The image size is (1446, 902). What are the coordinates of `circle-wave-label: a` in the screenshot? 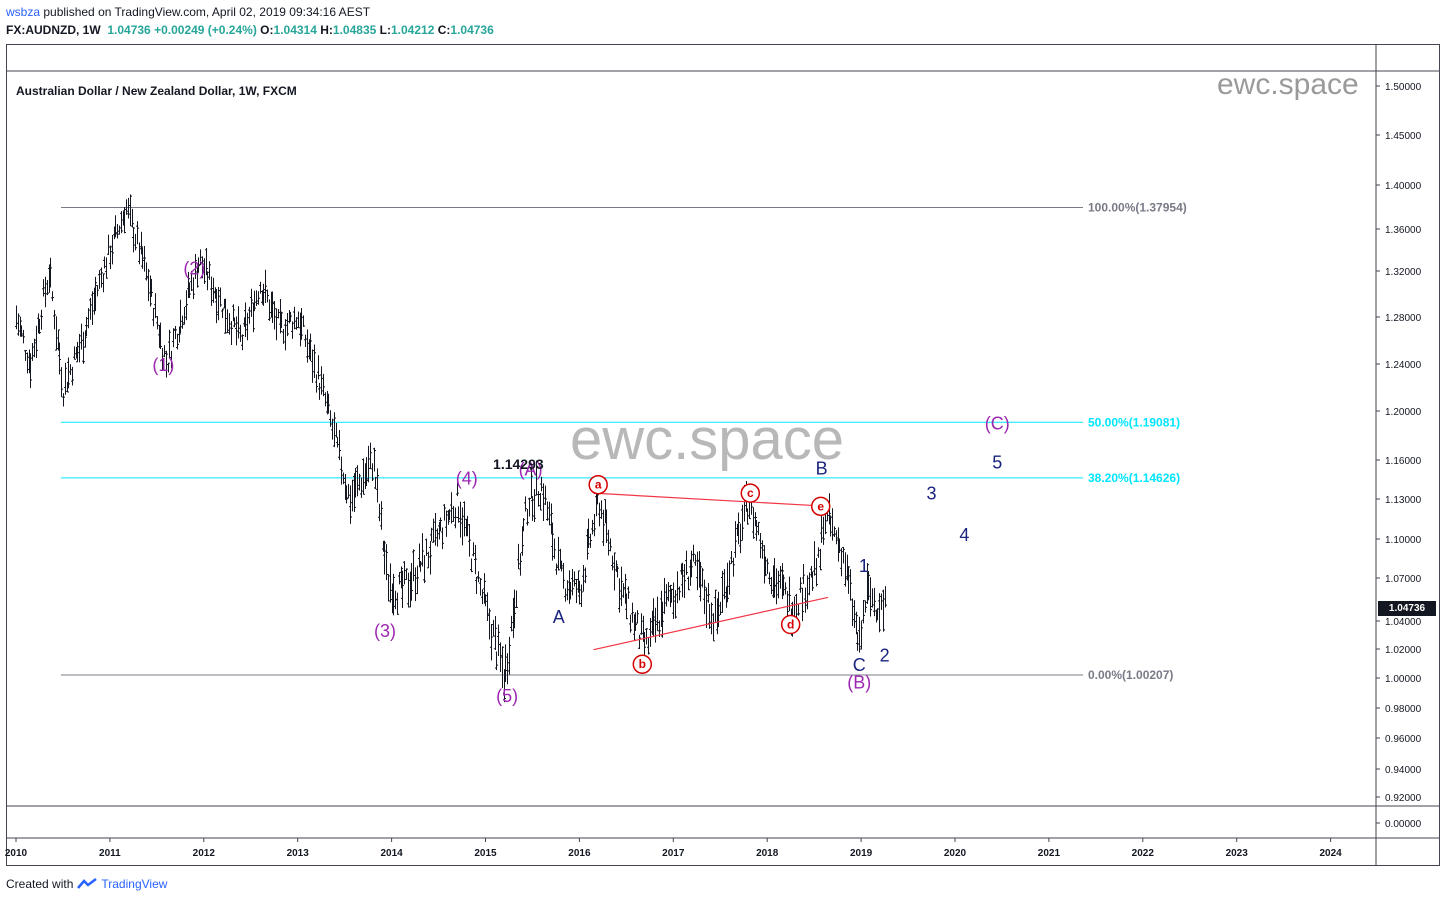 It's located at (598, 485).